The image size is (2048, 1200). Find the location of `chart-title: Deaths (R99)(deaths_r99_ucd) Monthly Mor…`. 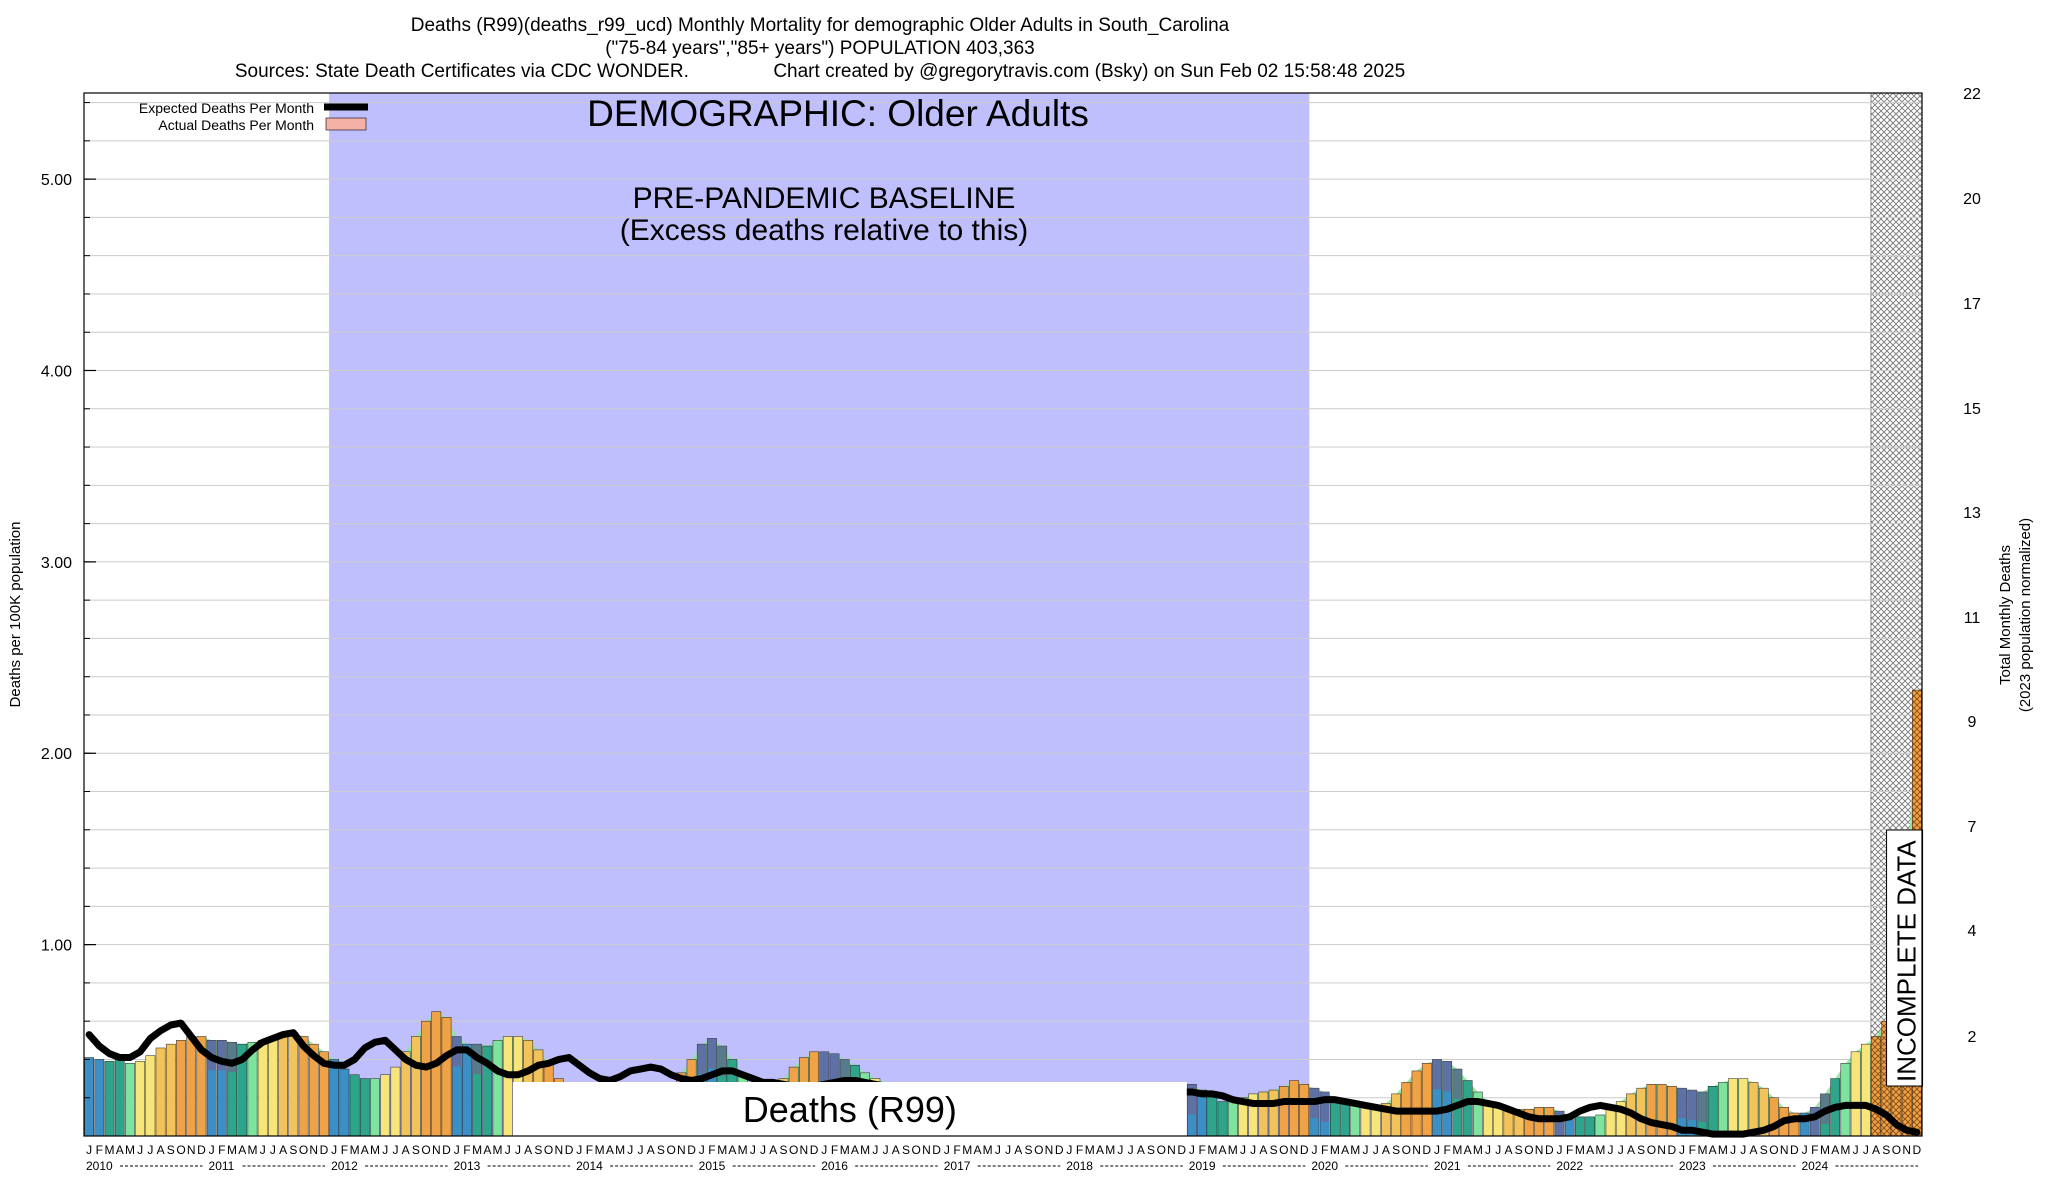

chart-title: Deaths (R99)(deaths_r99_ucd) Monthly Mor… is located at coordinates (820, 25).